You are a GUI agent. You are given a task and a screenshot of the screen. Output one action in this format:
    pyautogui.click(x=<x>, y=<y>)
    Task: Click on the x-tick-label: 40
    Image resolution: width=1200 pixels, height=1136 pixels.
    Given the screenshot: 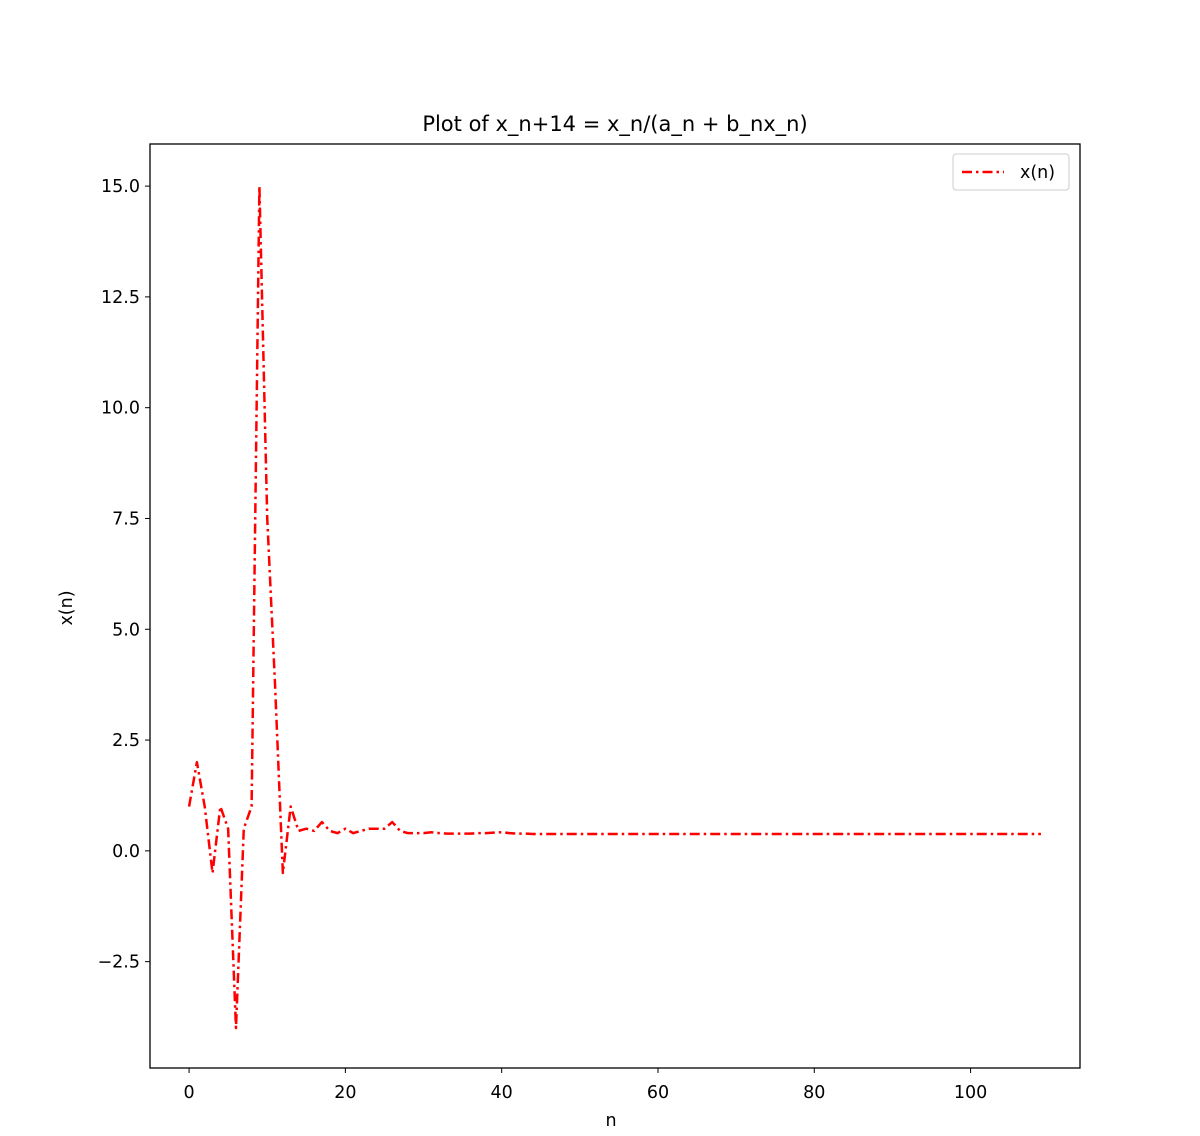 What is the action you would take?
    pyautogui.click(x=502, y=1093)
    